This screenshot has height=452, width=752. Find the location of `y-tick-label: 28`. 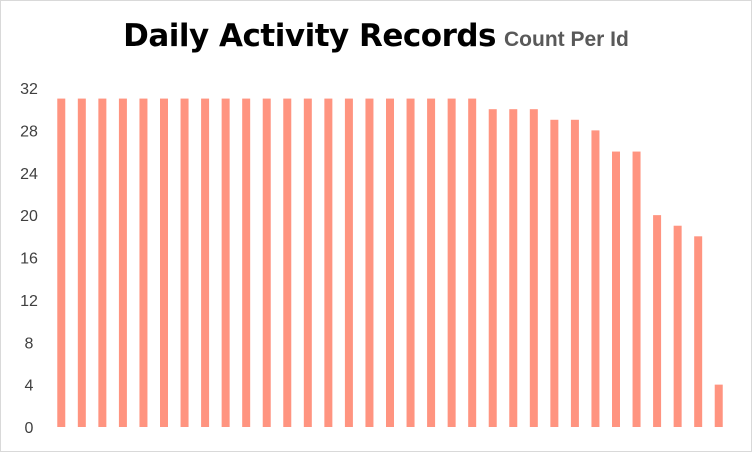

y-tick-label: 28 is located at coordinates (29, 131).